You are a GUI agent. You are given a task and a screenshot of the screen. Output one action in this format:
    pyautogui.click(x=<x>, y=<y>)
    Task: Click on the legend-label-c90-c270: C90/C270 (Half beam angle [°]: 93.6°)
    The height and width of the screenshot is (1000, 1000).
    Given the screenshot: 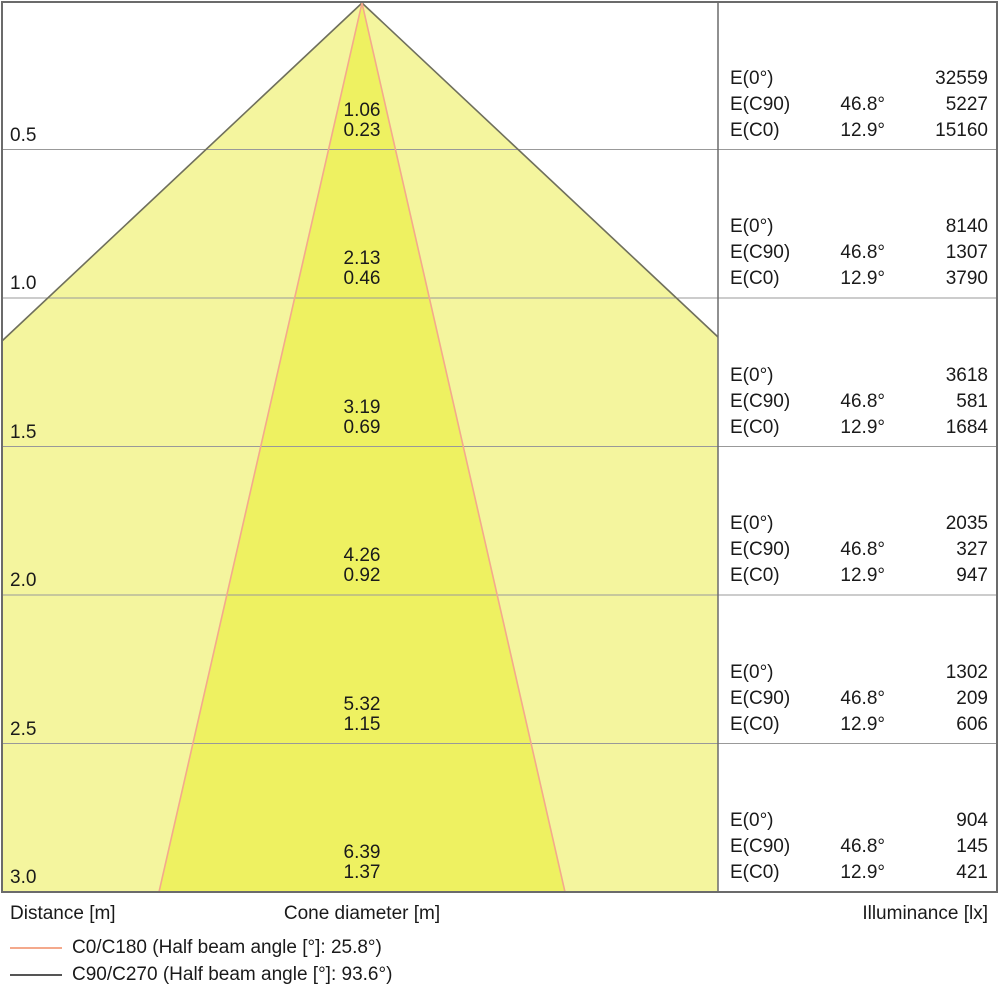 What is the action you would take?
    pyautogui.click(x=232, y=974)
    